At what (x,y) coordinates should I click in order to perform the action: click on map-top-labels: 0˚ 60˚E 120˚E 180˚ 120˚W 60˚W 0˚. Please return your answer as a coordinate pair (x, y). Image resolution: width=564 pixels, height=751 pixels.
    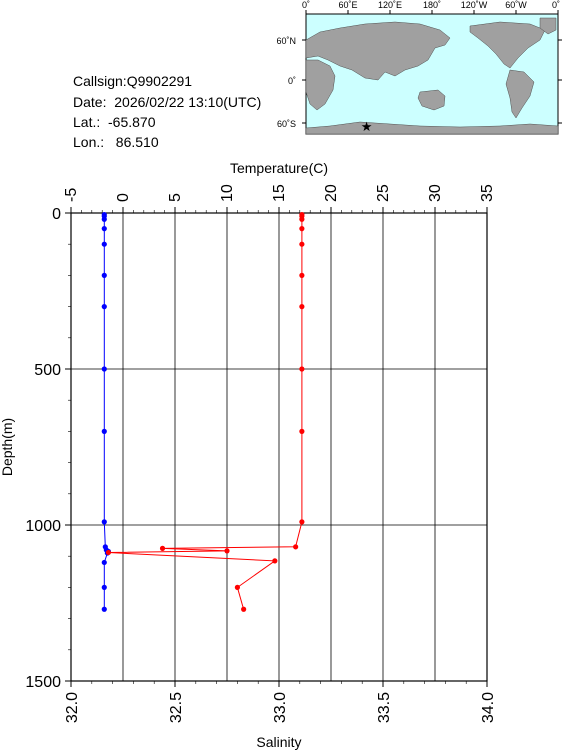
    Looking at the image, I should click on (431, 5).